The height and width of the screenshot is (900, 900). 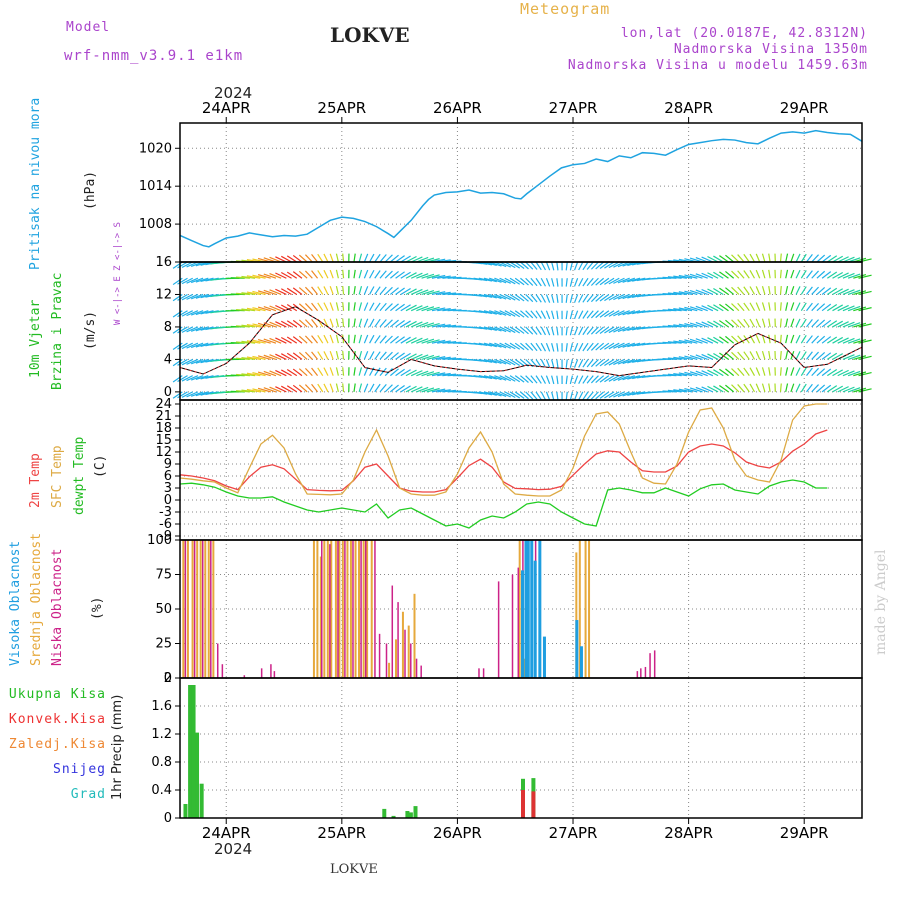 What do you see at coordinates (193, 751) in the screenshot?
I see `precip-total-bar` at bounding box center [193, 751].